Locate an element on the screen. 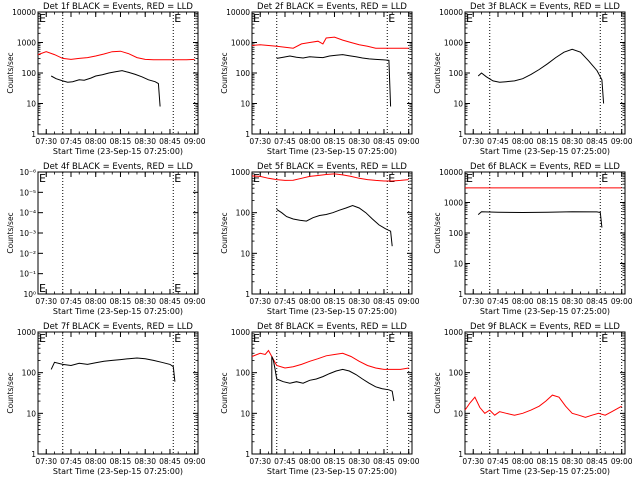 Image resolution: width=640 pixels, height=480 pixels. plot-title: Det 4f BLACK = Events, RED = LLD is located at coordinates (118, 167).